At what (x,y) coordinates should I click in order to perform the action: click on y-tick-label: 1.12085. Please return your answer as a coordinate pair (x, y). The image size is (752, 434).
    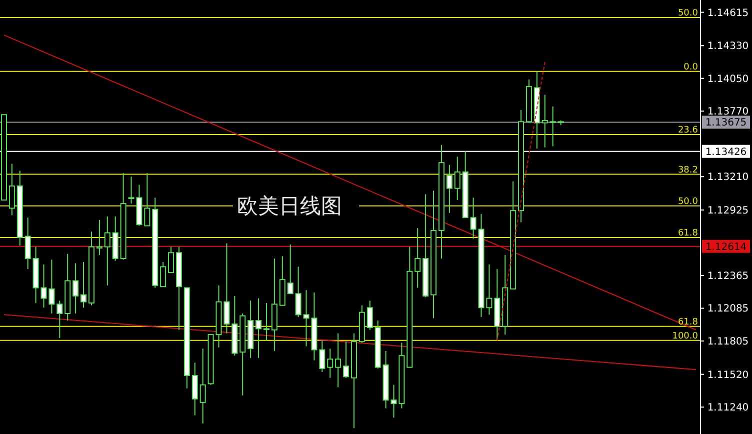
    Looking at the image, I should click on (728, 309).